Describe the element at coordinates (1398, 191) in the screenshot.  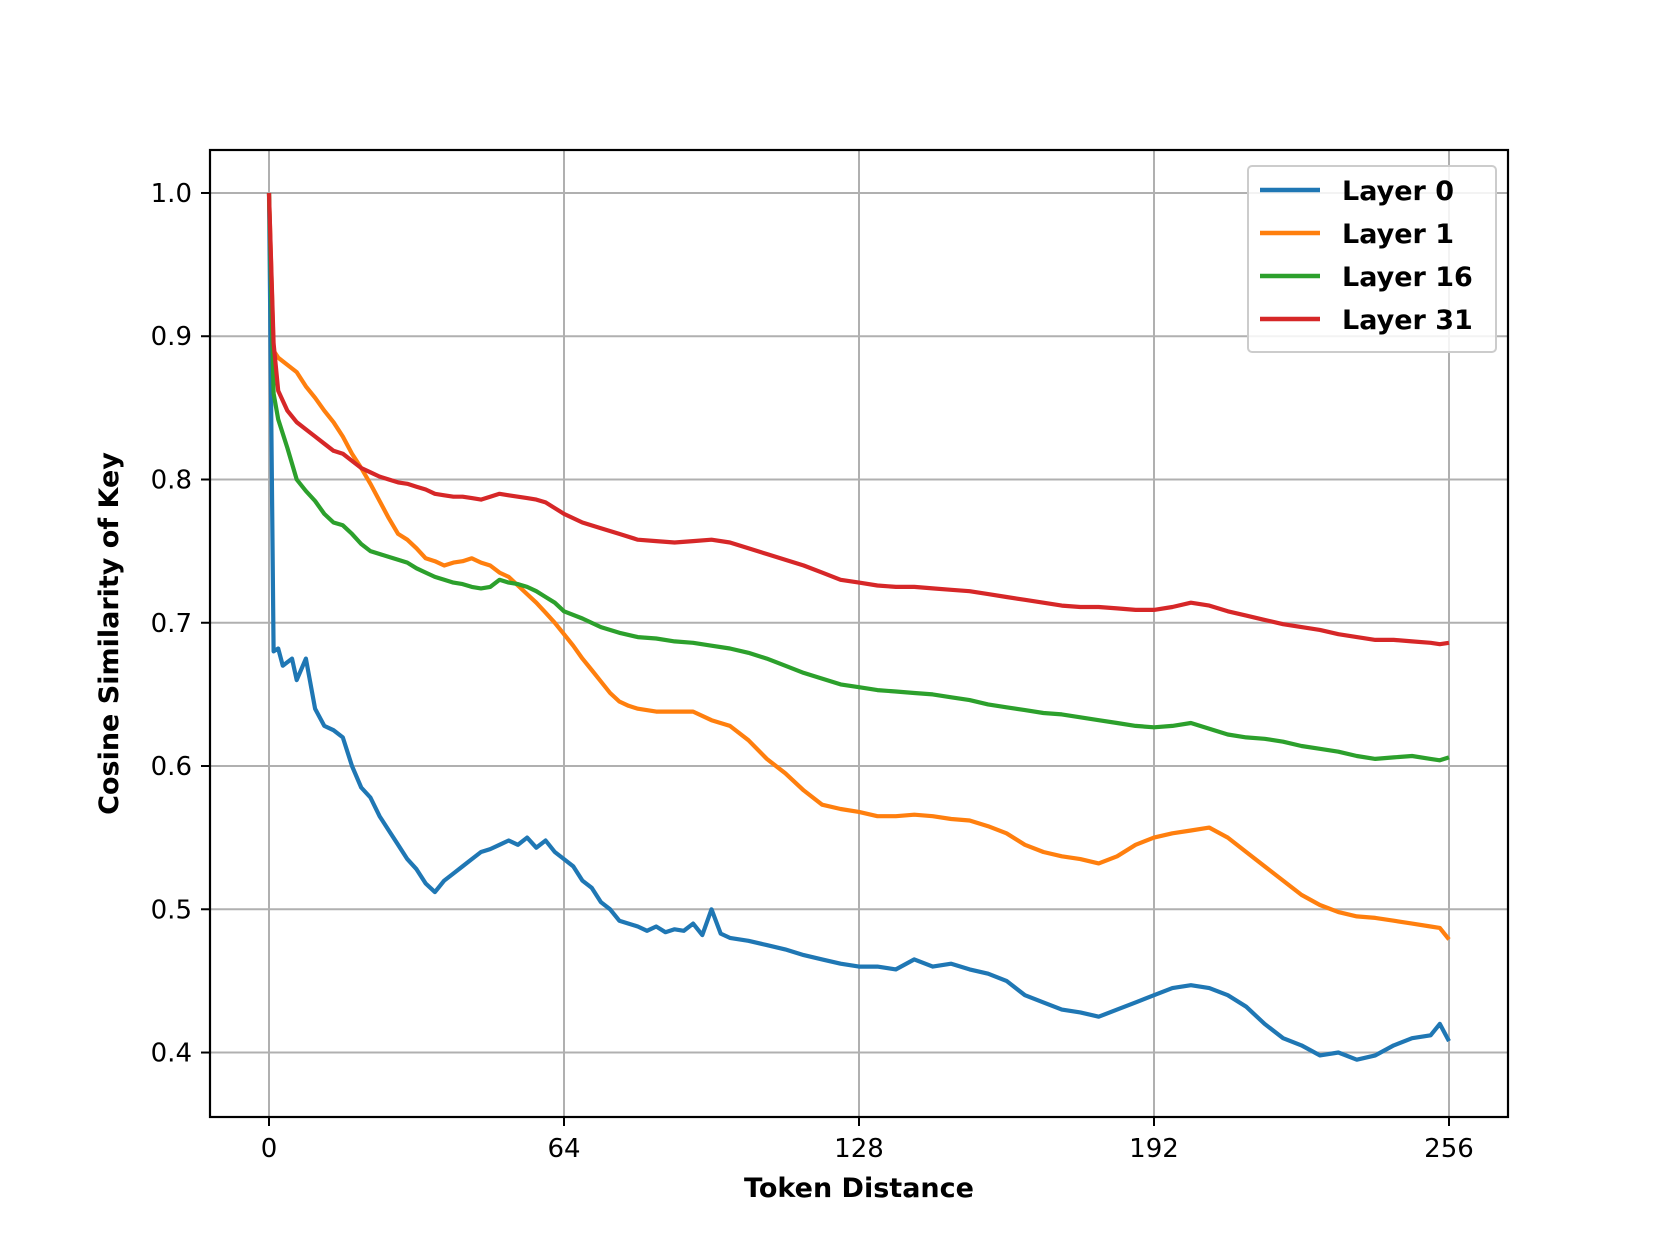
I see `legend-label-layer-0: Layer 0` at that location.